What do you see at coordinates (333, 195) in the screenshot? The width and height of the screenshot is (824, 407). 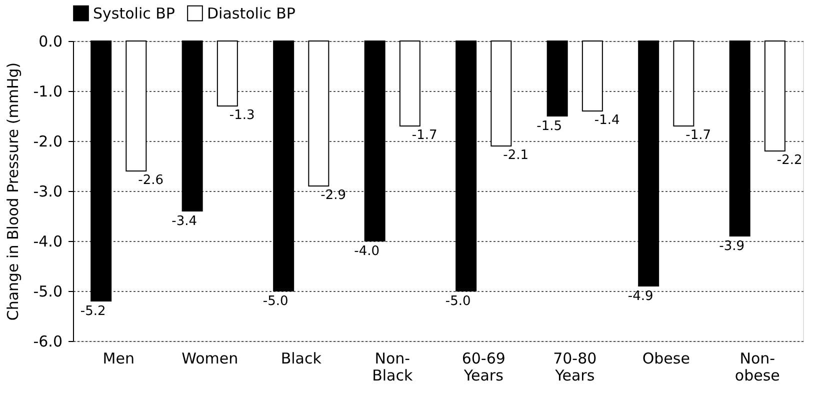 I see `data-label: -2.9` at bounding box center [333, 195].